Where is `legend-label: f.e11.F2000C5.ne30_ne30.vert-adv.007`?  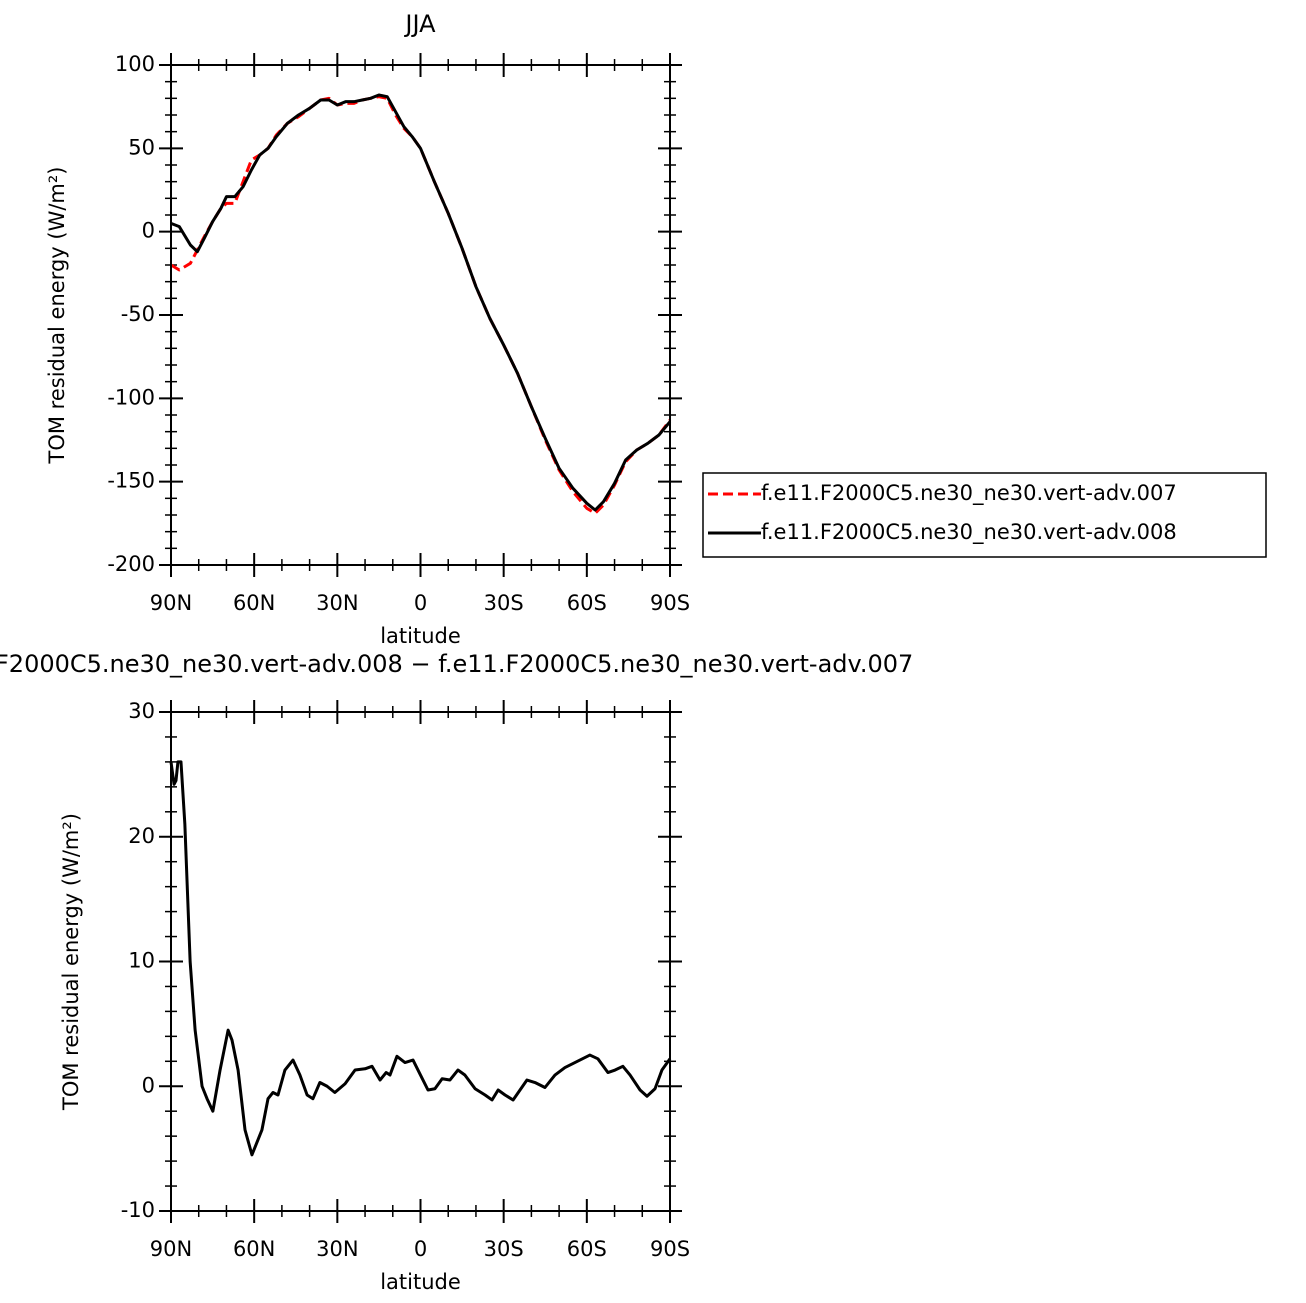
legend-label: f.e11.F2000C5.ne30_ne30.vert-adv.007 is located at coordinates (969, 493).